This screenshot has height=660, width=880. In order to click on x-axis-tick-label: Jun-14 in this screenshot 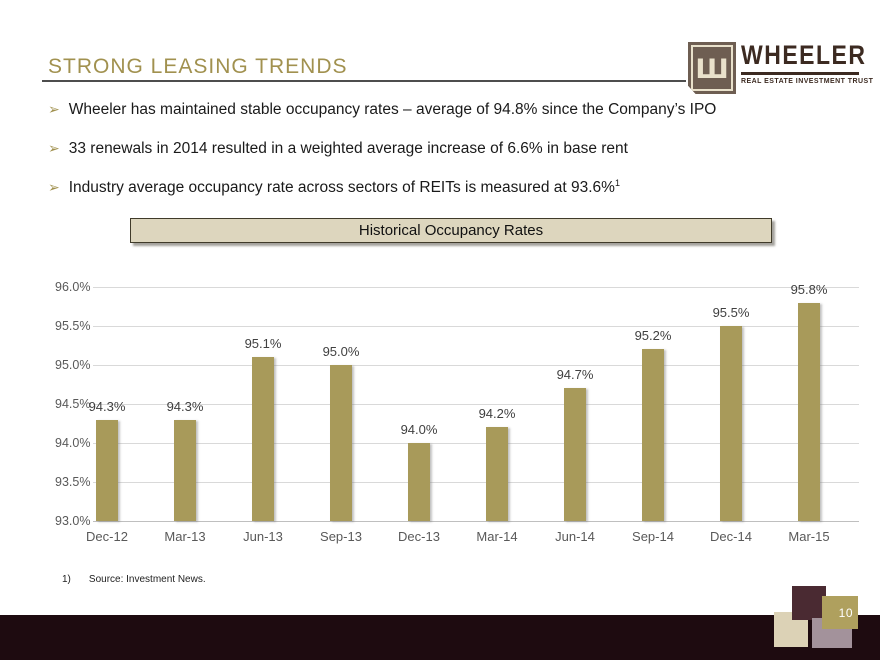, I will do `click(575, 536)`.